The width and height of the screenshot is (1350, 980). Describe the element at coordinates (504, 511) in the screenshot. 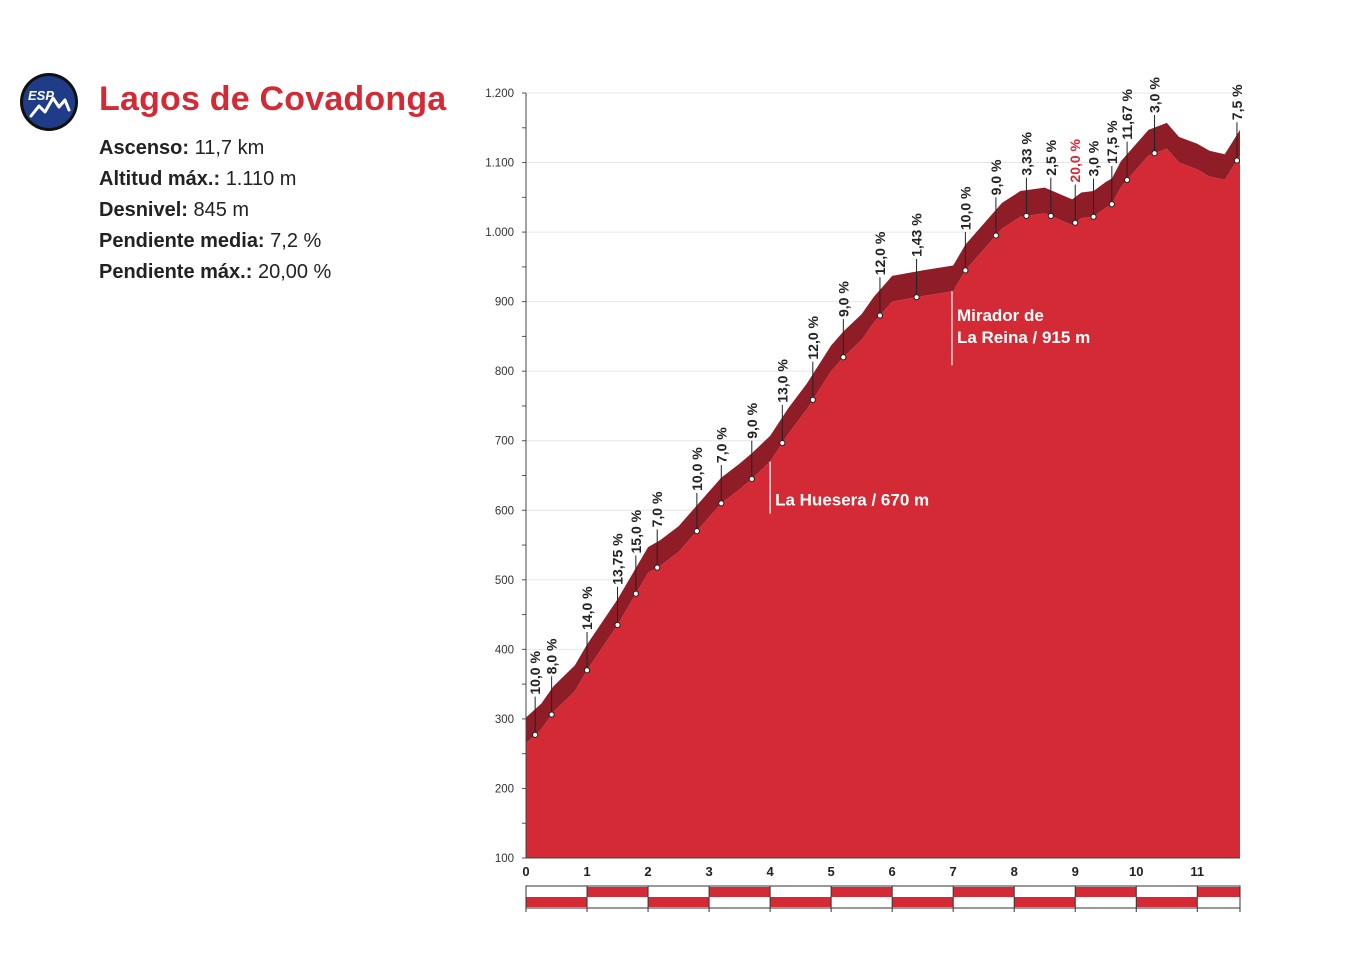

I see `y-tick-label: 600` at that location.